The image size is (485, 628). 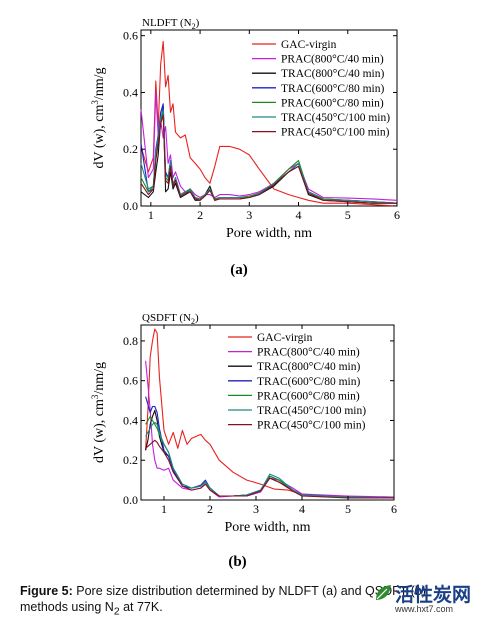 What do you see at coordinates (116, 612) in the screenshot?
I see `caption-subscript: 2` at bounding box center [116, 612].